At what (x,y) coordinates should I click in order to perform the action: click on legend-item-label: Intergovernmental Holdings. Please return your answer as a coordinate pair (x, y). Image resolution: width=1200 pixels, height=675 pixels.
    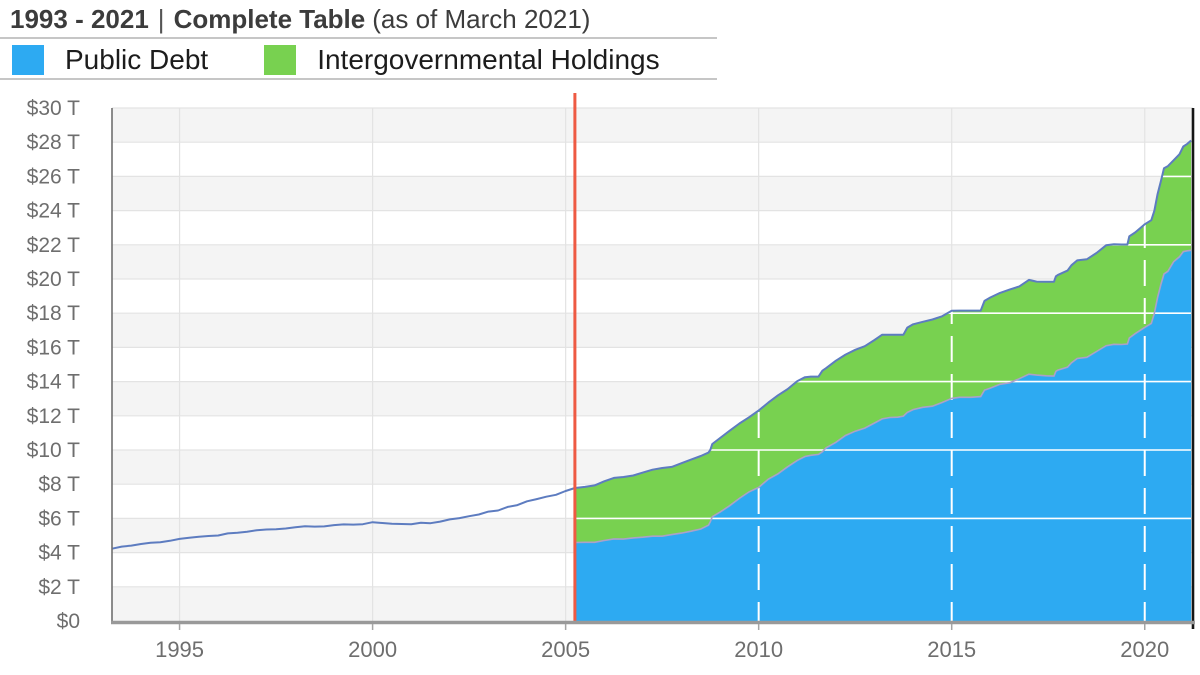
    Looking at the image, I should click on (488, 59).